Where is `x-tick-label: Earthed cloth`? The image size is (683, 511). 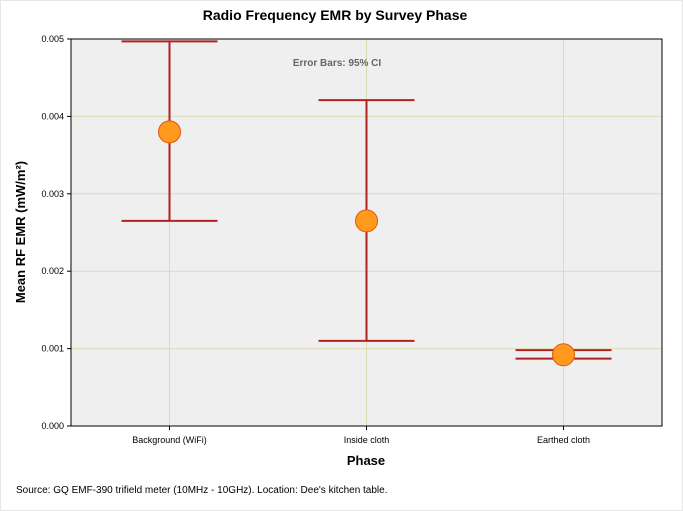
x-tick-label: Earthed cloth is located at coordinates (563, 440).